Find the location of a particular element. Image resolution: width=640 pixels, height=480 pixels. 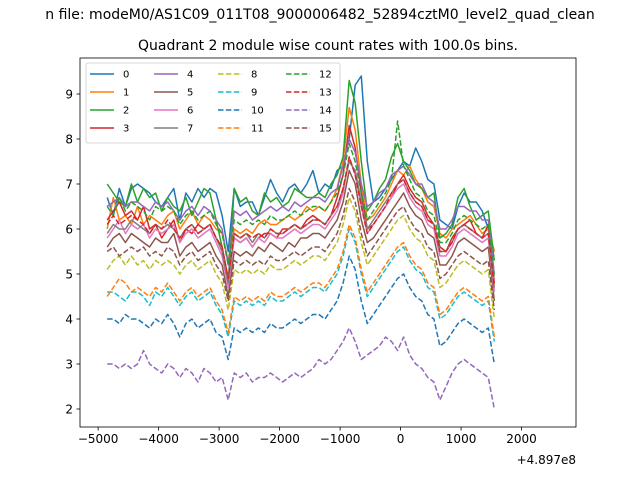

legend-label-15: 15 is located at coordinates (325, 129).